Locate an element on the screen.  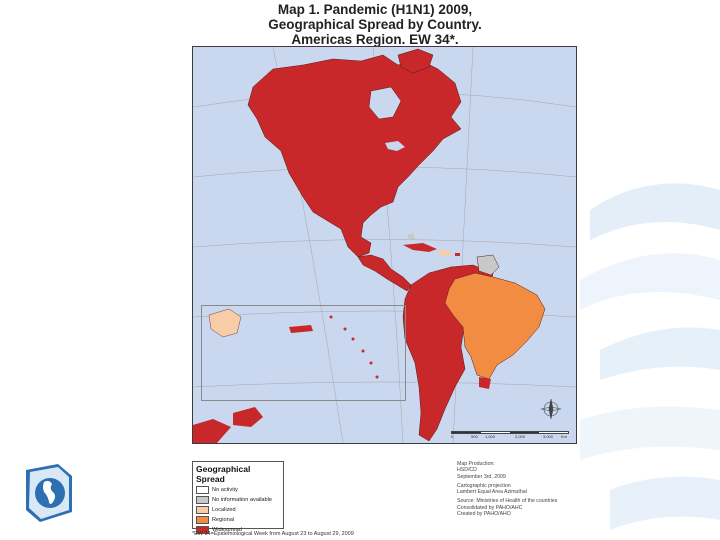
venezuela-caribbean-grey is located at coordinates (411, 236).